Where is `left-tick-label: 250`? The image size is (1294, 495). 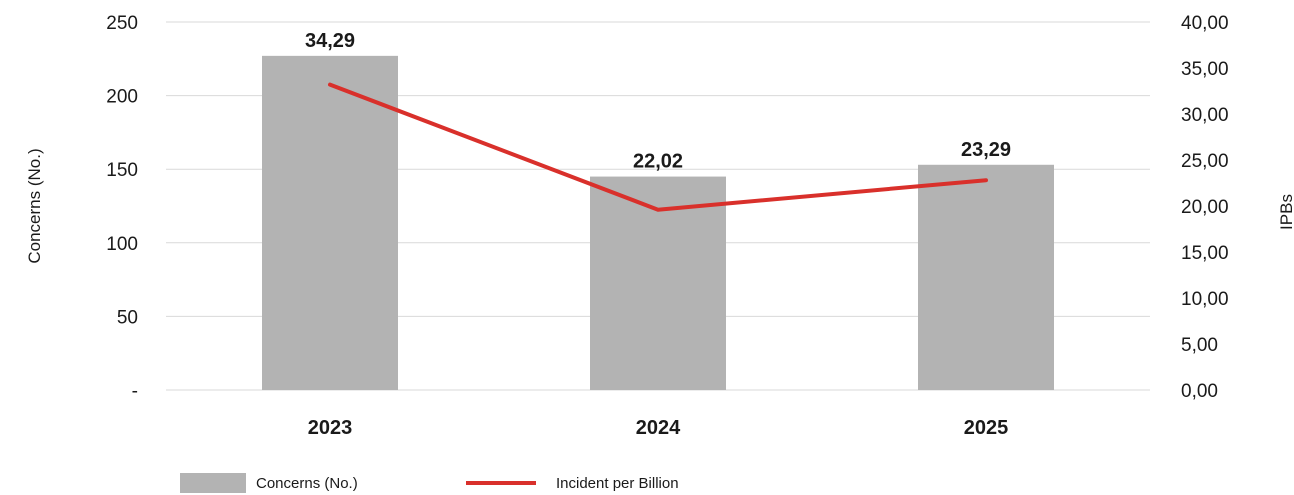 left-tick-label: 250 is located at coordinates (122, 23).